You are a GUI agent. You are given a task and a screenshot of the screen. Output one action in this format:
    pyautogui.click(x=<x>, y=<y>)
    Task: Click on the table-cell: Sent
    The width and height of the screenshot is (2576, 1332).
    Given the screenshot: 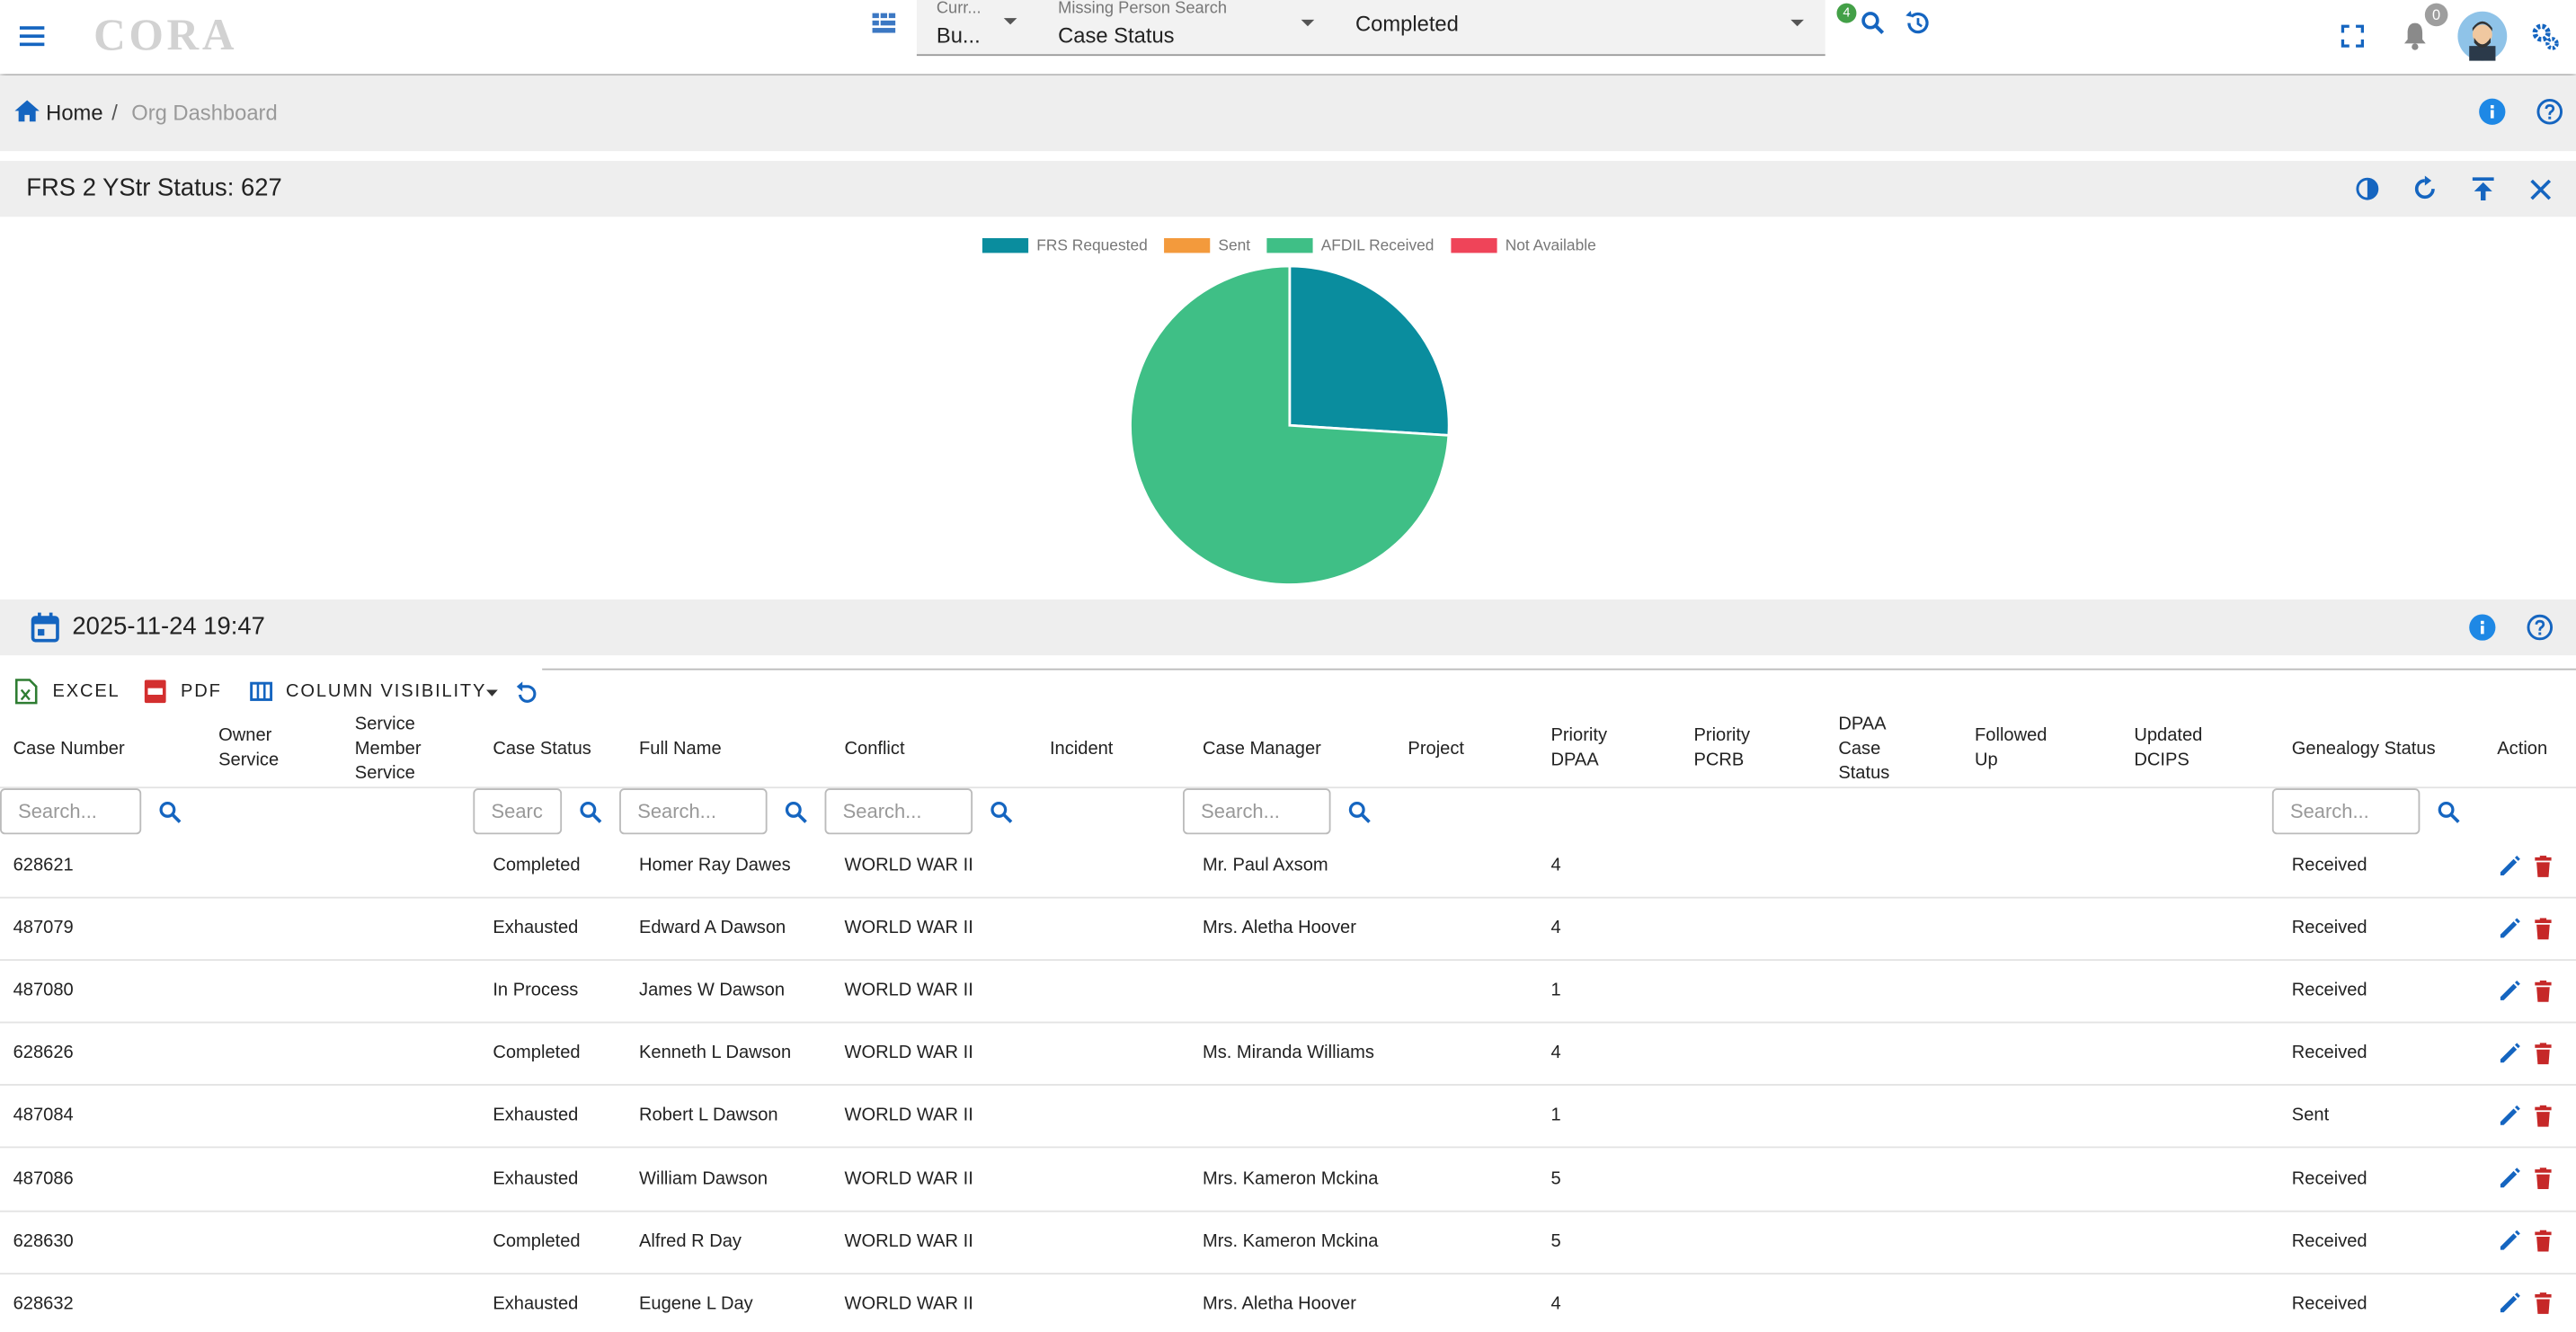 What is the action you would take?
    pyautogui.click(x=2310, y=1116)
    